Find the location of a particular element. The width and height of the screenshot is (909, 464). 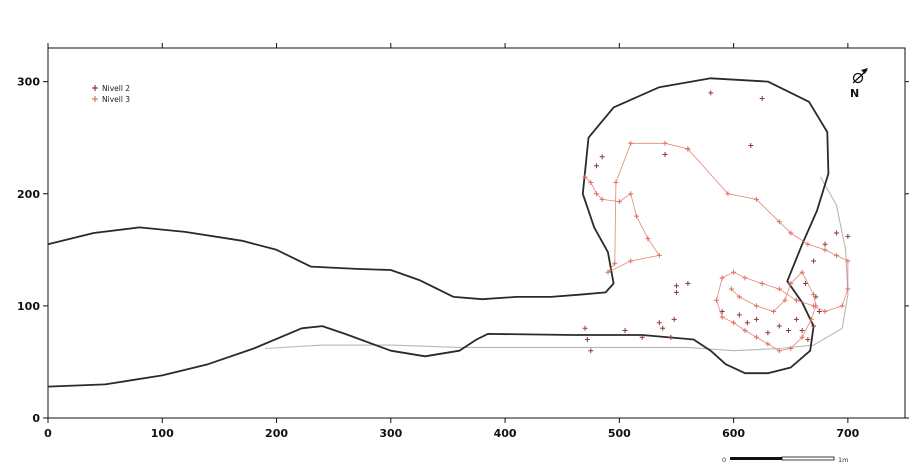

y-tick-label: 100 is located at coordinates (28, 306).